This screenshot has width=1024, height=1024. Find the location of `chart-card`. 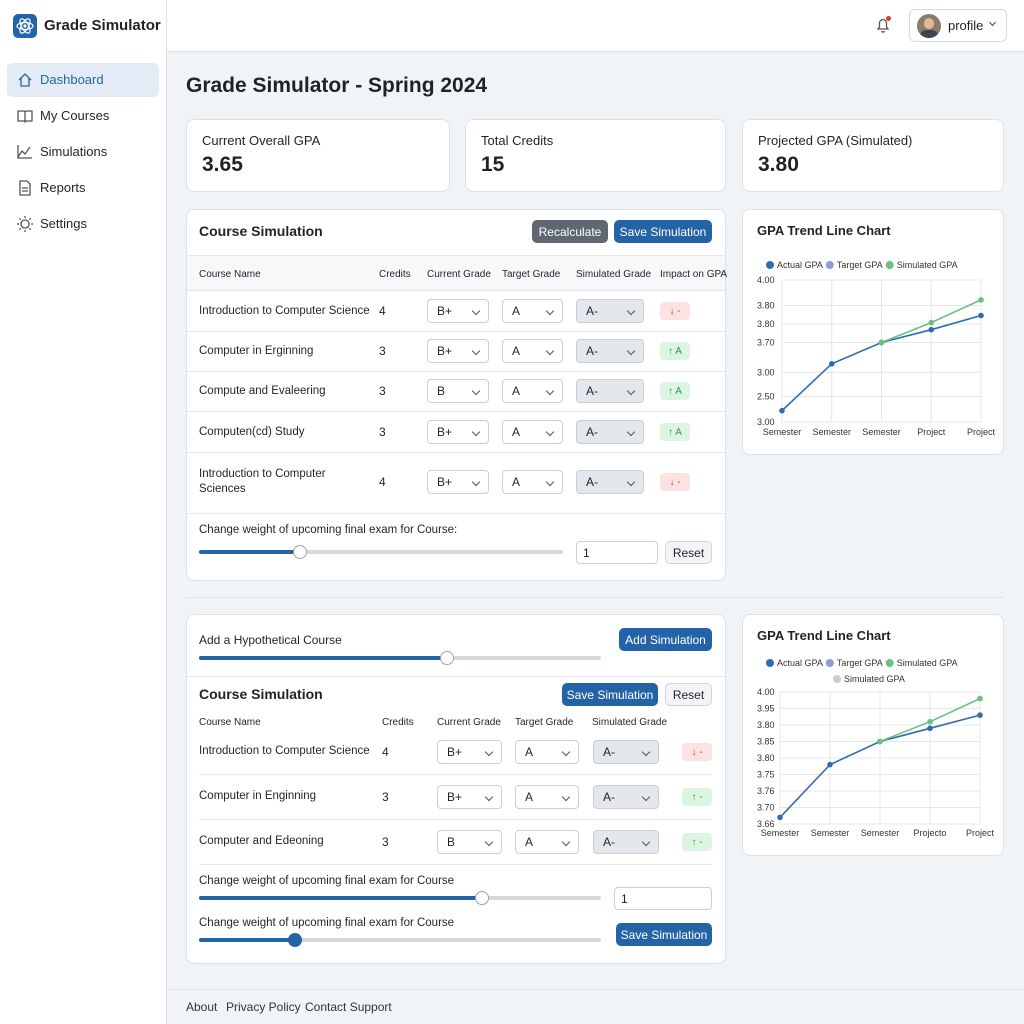

chart-card is located at coordinates (873, 735).